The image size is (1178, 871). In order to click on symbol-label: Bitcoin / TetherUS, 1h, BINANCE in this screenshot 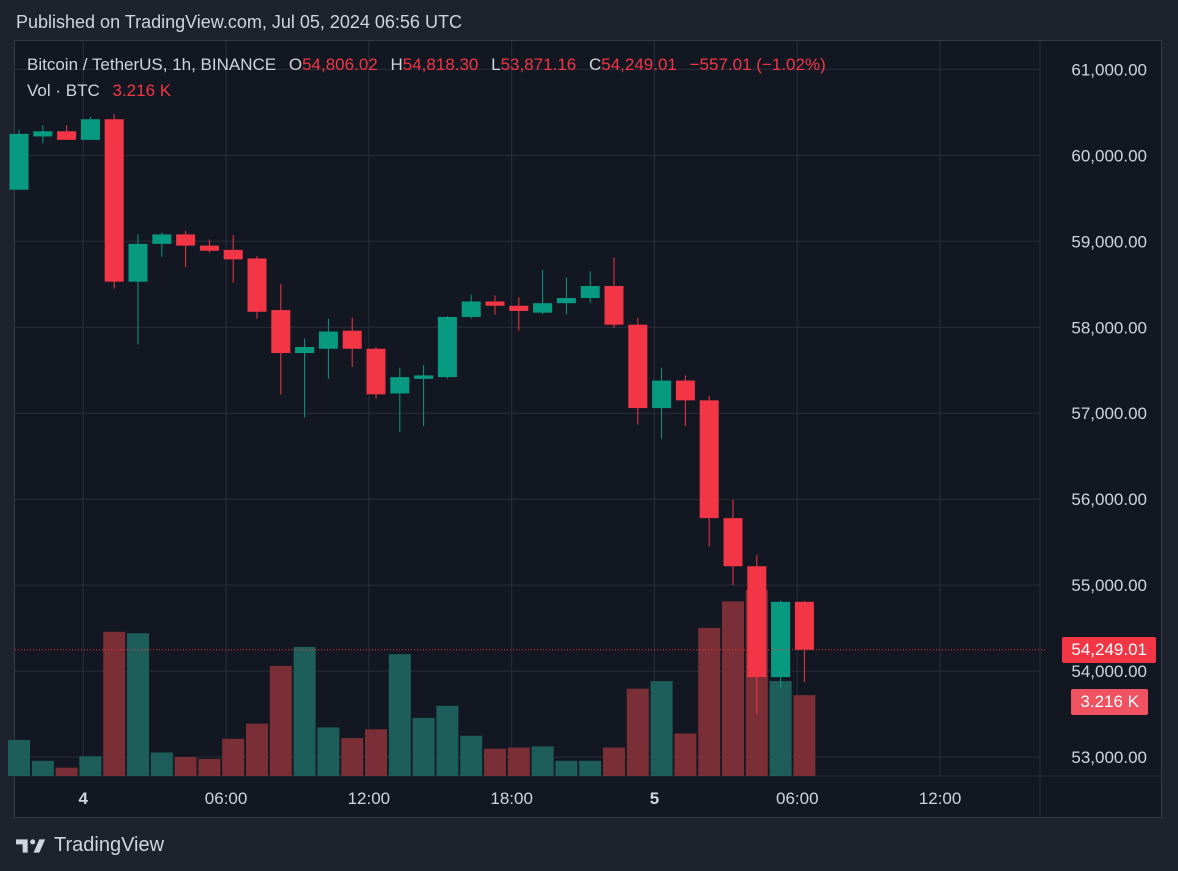, I will do `click(152, 64)`.